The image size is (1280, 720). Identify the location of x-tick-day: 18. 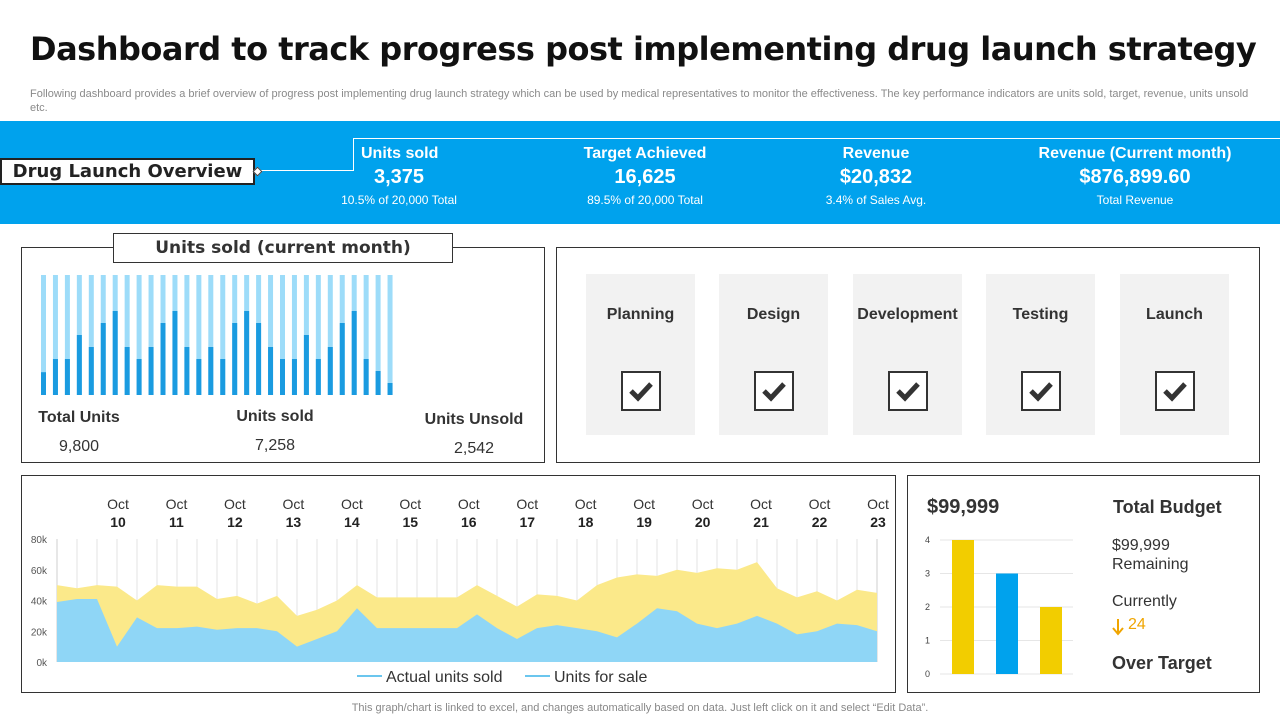
(586, 522).